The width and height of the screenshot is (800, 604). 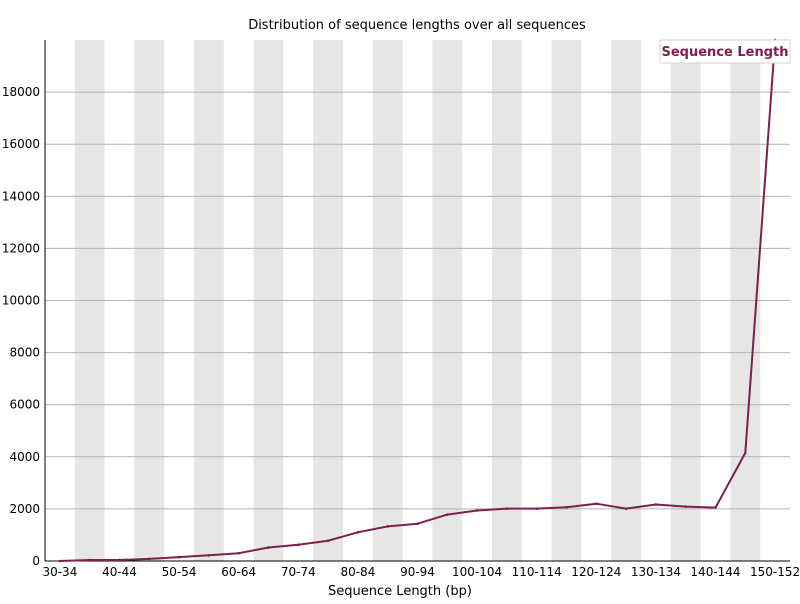 What do you see at coordinates (59, 572) in the screenshot?
I see `x-tick-label: 30-34` at bounding box center [59, 572].